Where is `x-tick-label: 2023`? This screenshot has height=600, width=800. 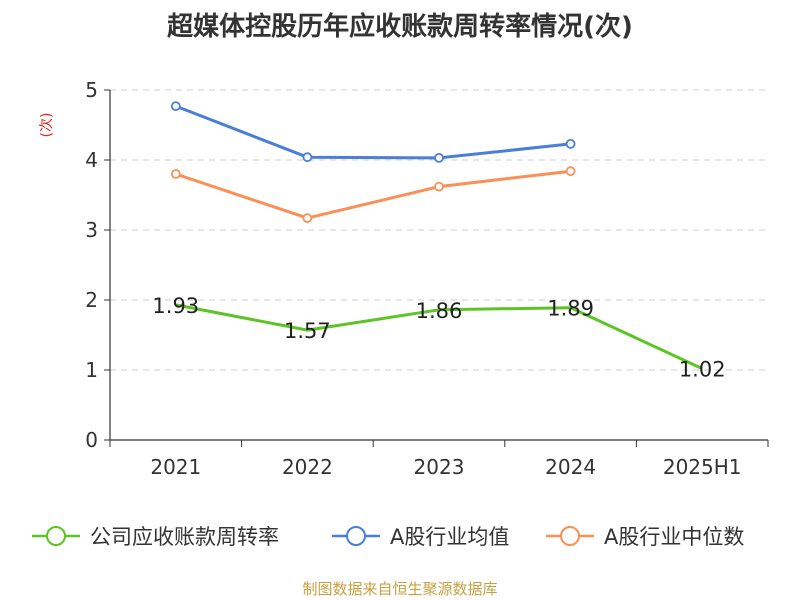 x-tick-label: 2023 is located at coordinates (439, 467).